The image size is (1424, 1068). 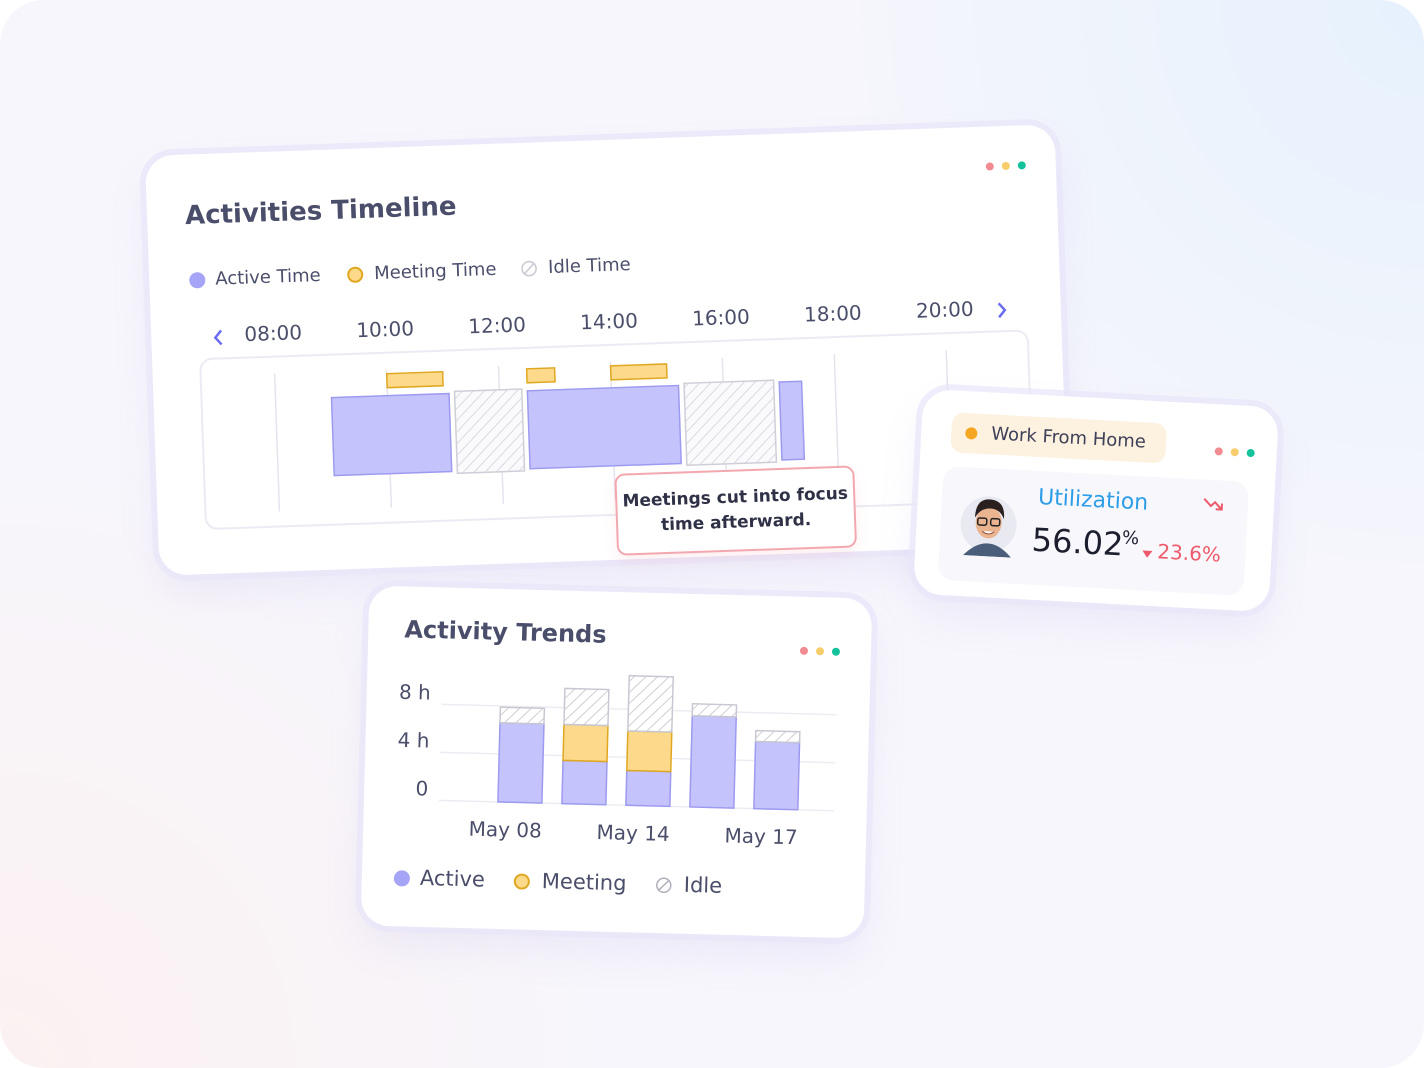 I want to click on tooltip: Meetings cut into focus time afterward., so click(x=736, y=510).